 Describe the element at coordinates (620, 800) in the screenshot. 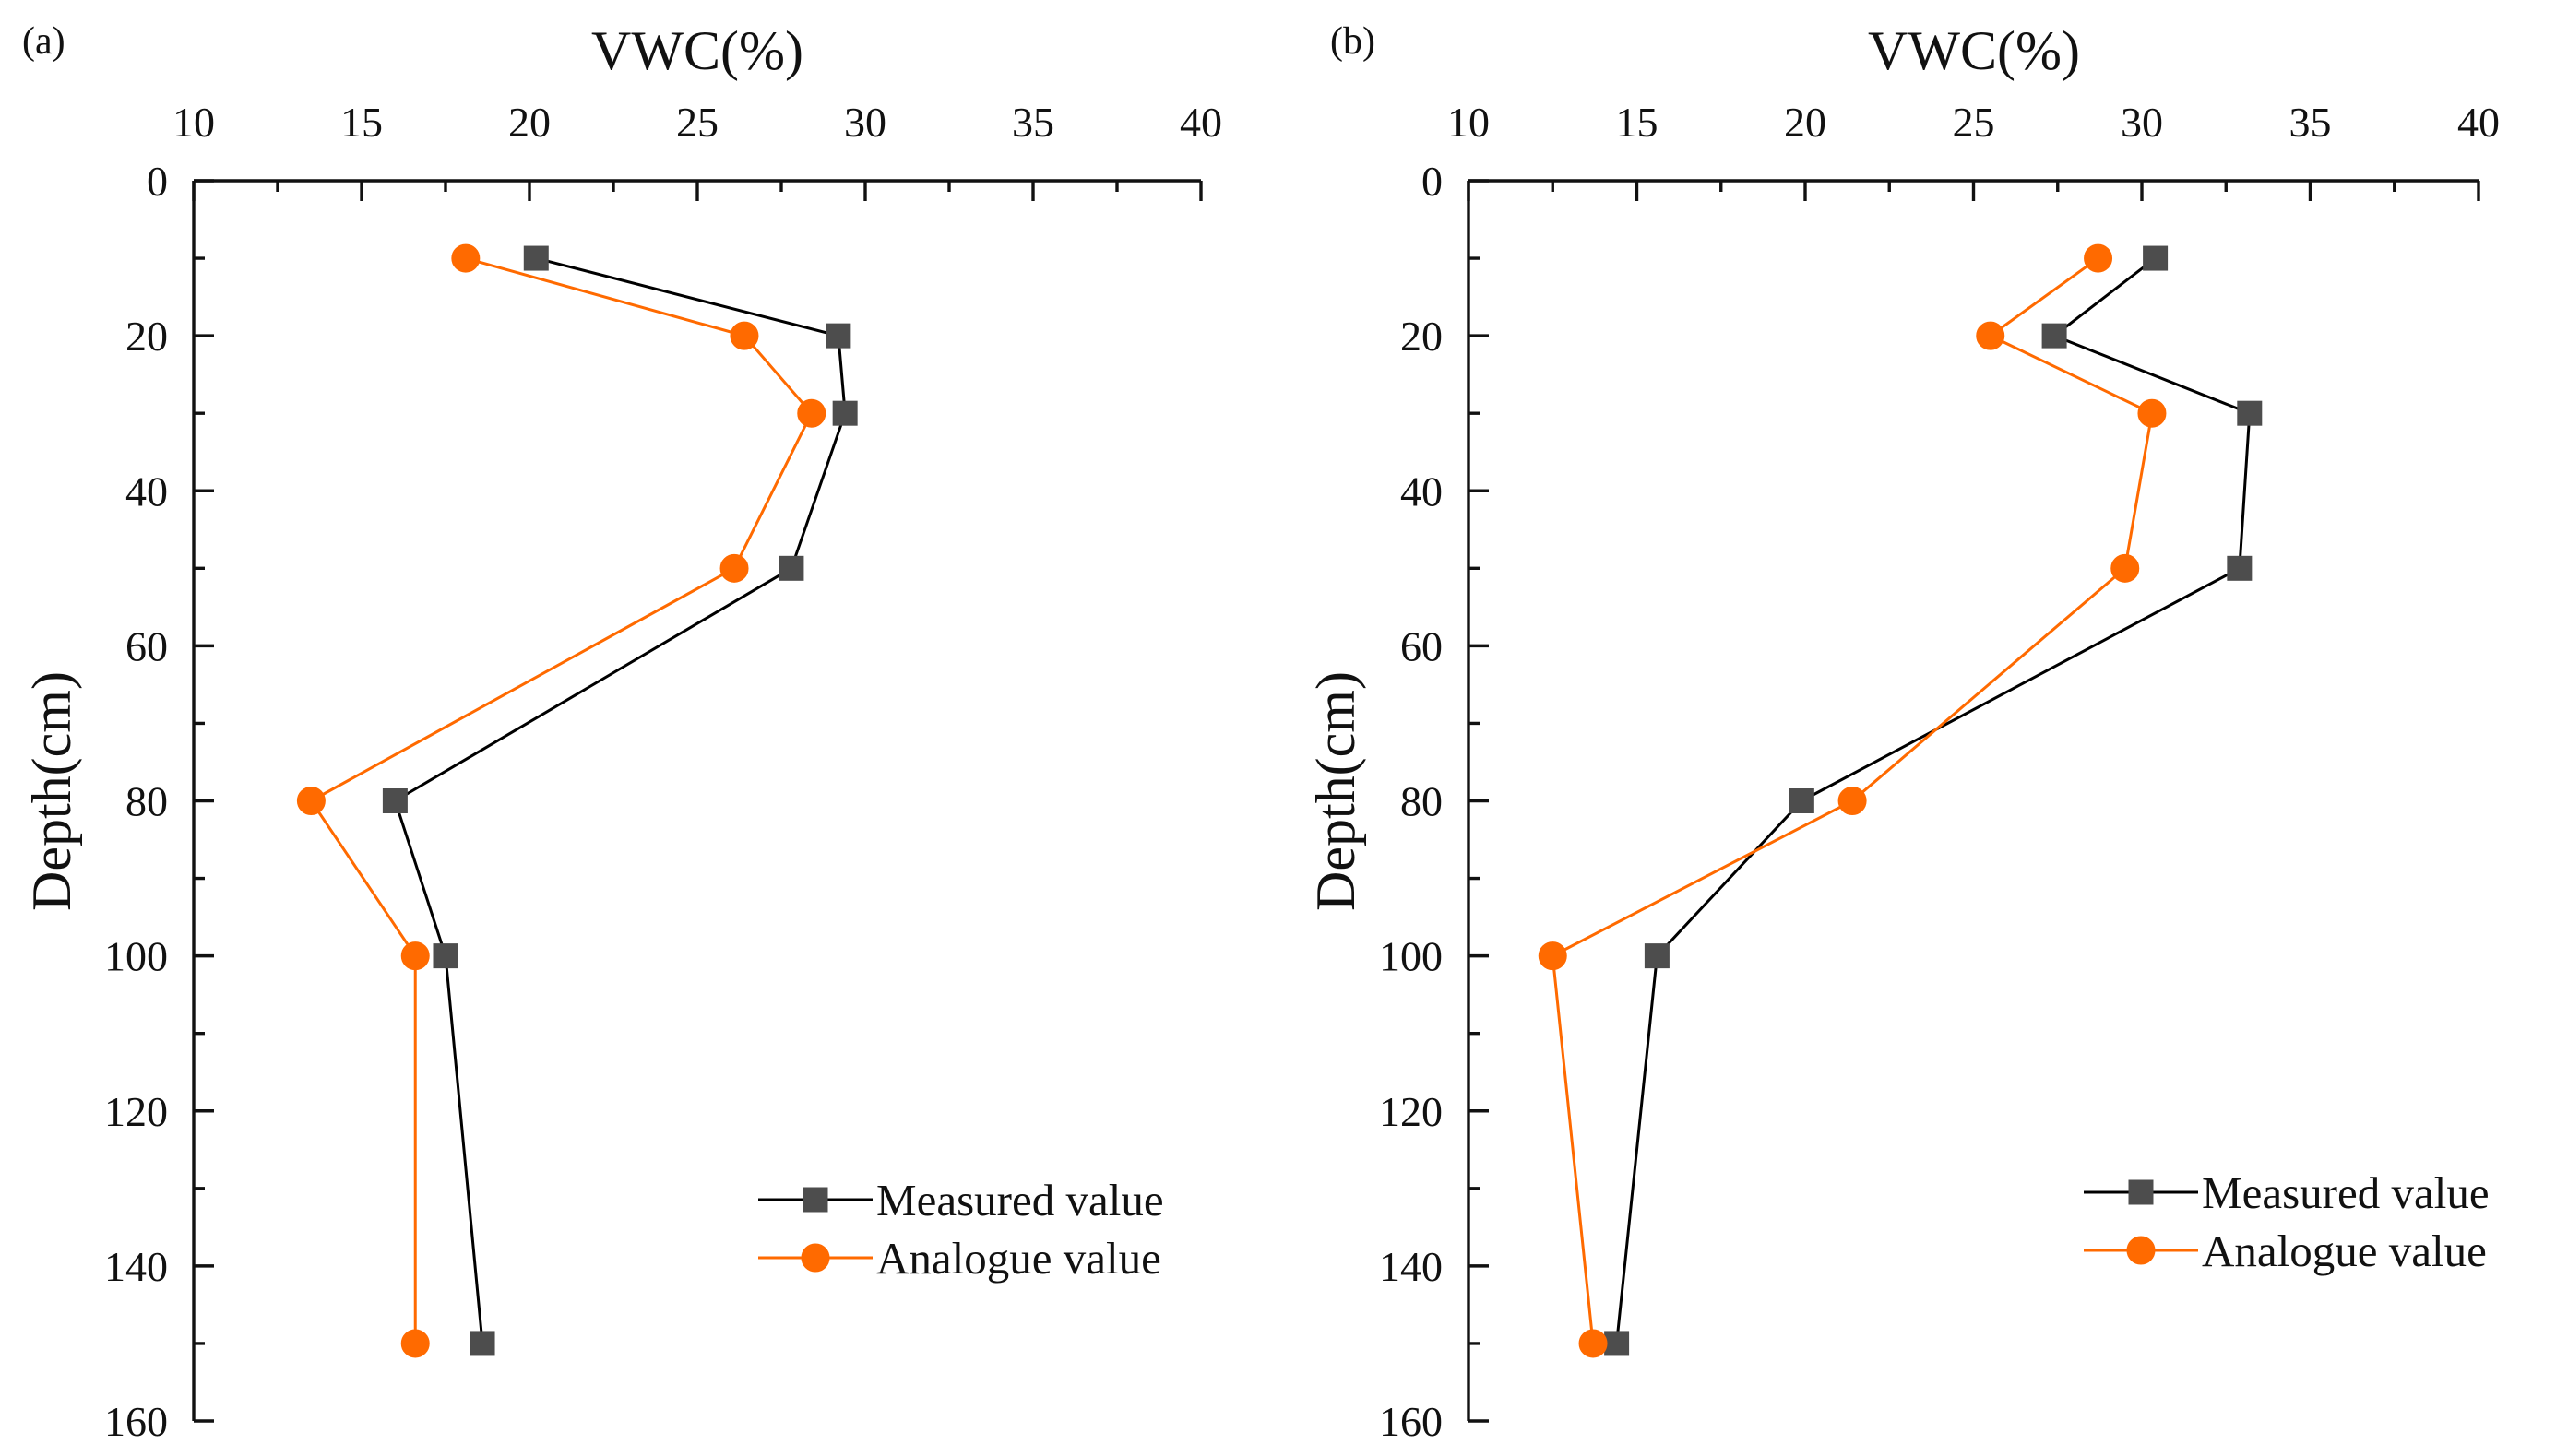

I see `series-line-measured` at that location.